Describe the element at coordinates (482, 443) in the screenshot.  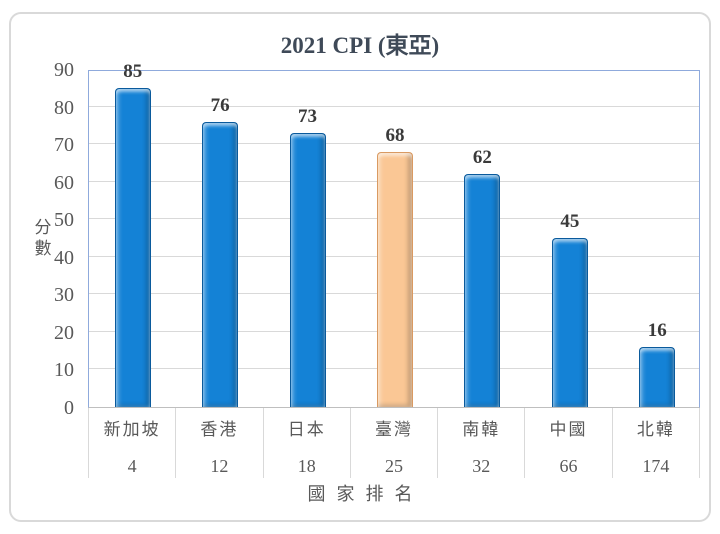
I see `category-cell: 南韓 32` at that location.